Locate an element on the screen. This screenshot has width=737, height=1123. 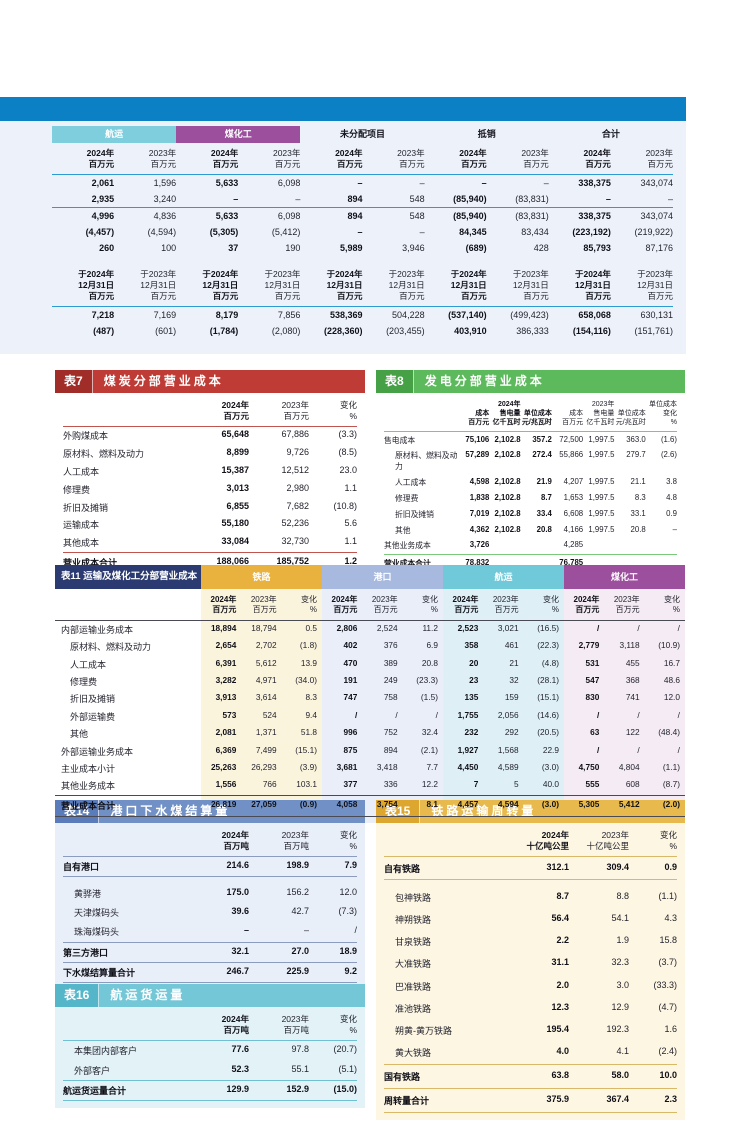
table-row: 外部客户 52.3 55.1 (5.1) is located at coordinates (210, 1069).